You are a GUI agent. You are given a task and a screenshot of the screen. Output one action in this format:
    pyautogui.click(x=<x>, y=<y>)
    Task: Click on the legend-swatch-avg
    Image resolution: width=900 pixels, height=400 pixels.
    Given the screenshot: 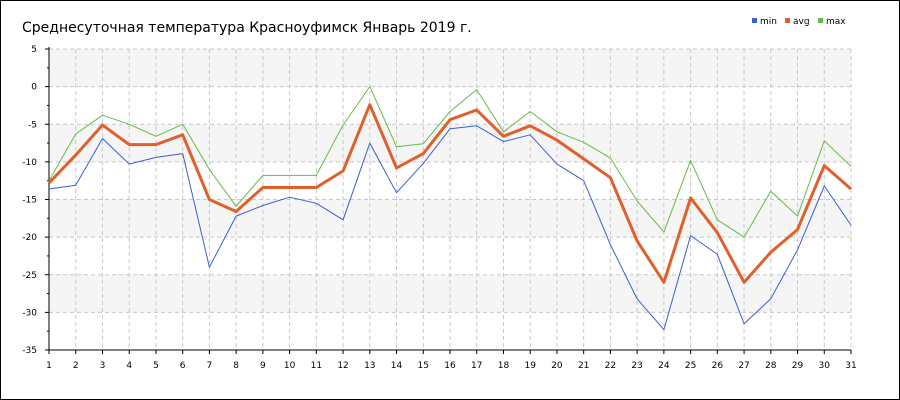 What is the action you would take?
    pyautogui.click(x=787, y=20)
    